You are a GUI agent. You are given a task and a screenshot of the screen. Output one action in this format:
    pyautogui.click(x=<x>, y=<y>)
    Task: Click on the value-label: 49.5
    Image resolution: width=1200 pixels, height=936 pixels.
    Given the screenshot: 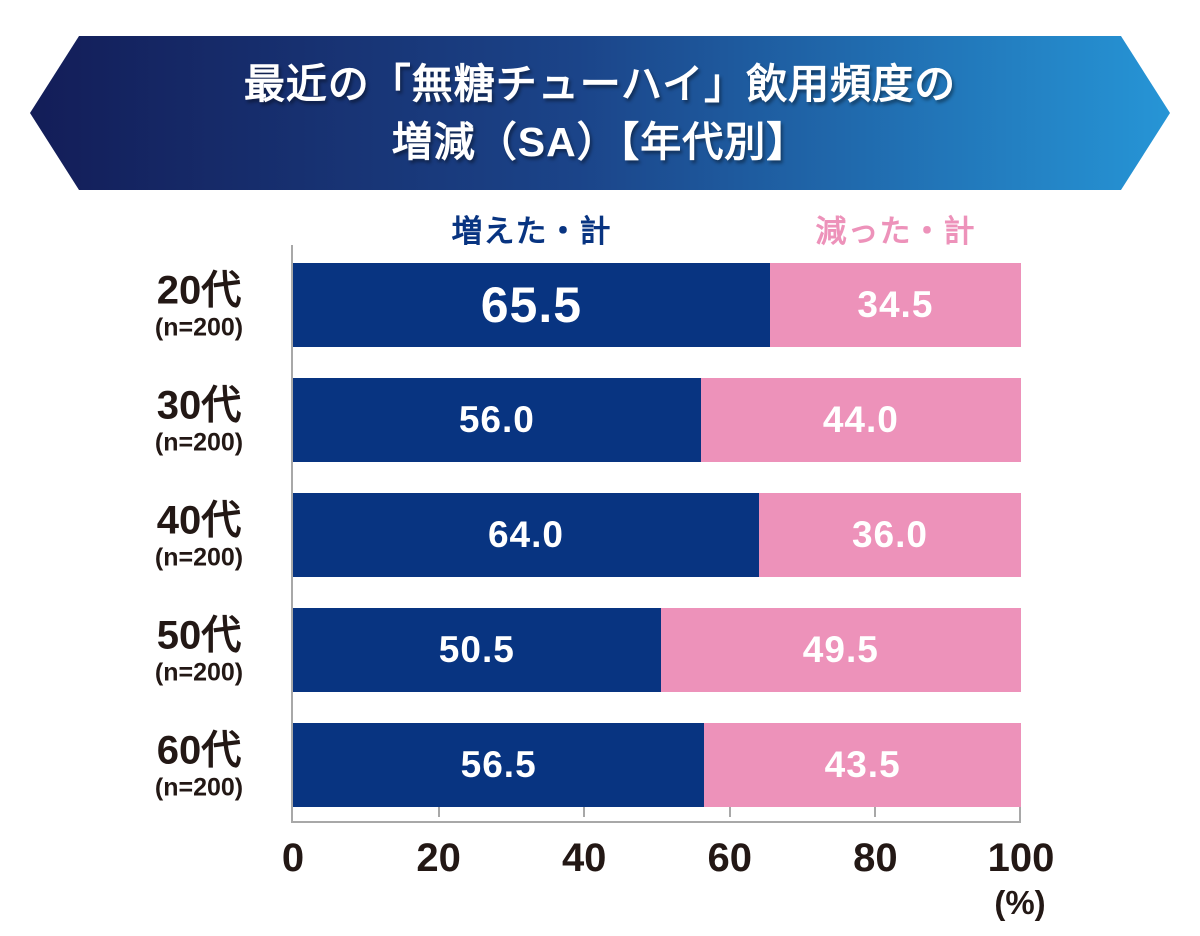 What is the action you would take?
    pyautogui.click(x=840, y=649)
    